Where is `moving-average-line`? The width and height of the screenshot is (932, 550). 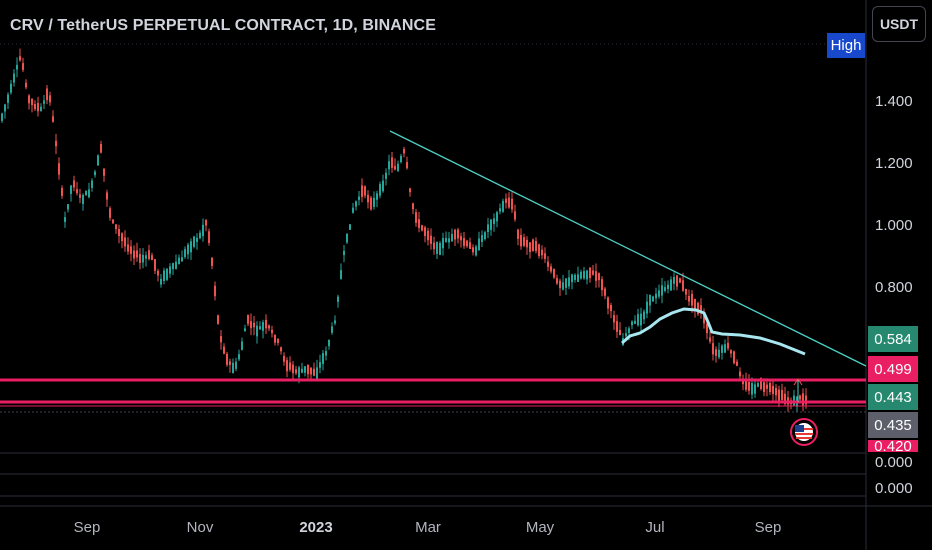
moving-average-line is located at coordinates (713, 331).